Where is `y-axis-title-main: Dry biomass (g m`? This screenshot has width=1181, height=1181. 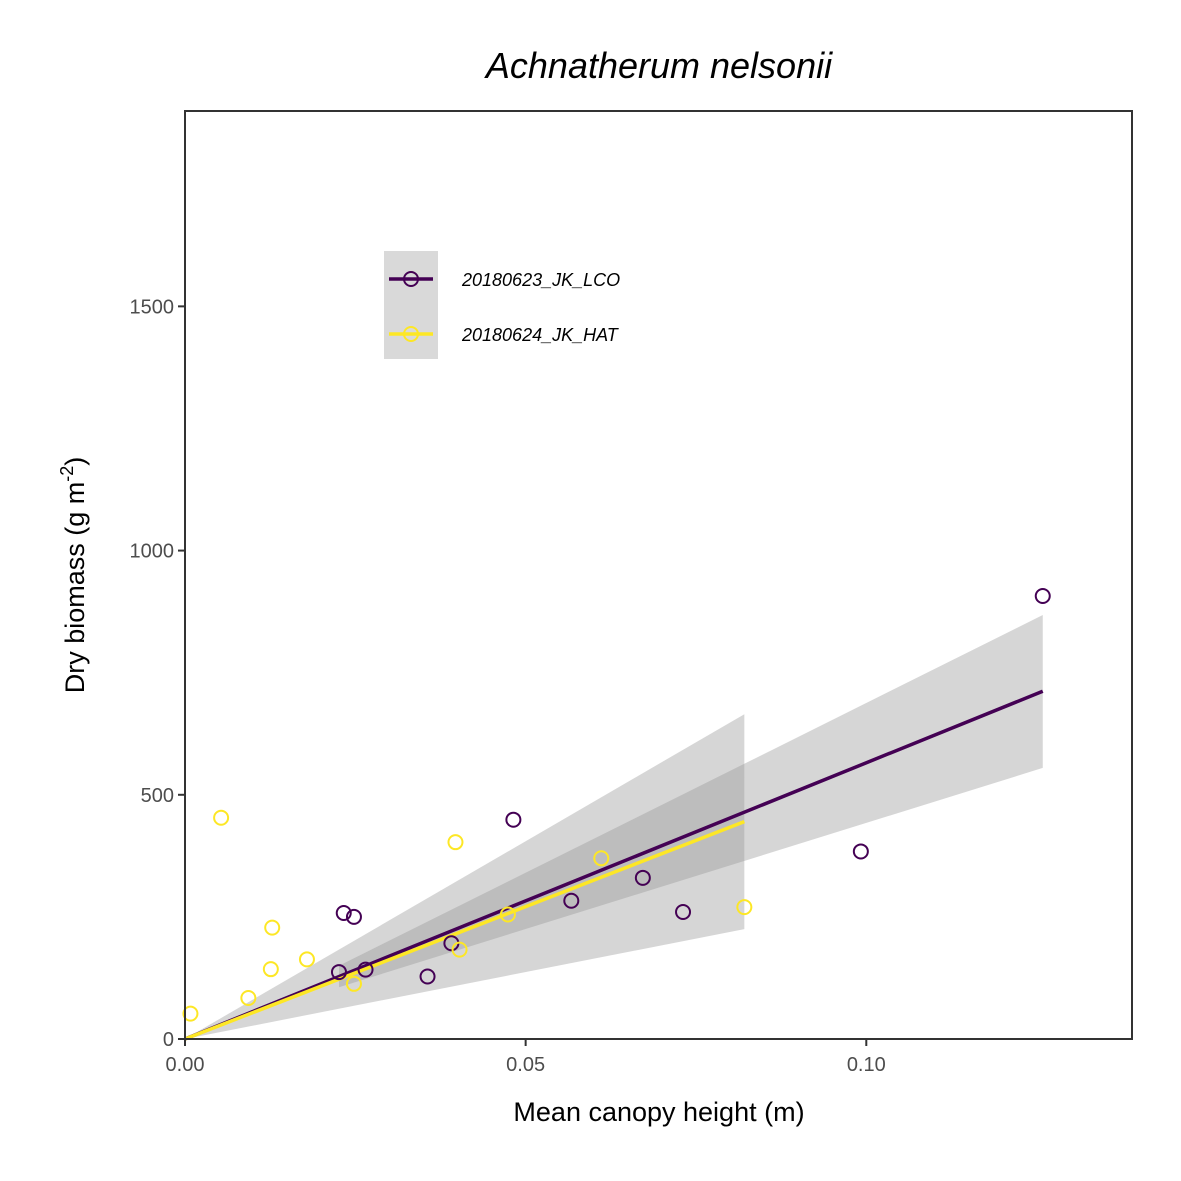 y-axis-title-main: Dry biomass (g m is located at coordinates (75, 588).